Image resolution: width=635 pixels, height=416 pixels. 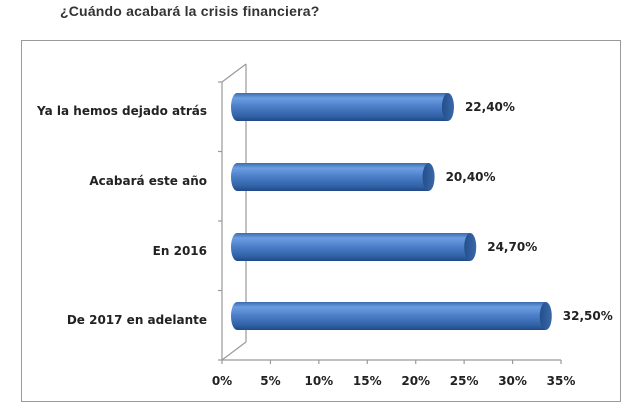 What do you see at coordinates (234, 73) in the screenshot?
I see `top-depth-edge` at bounding box center [234, 73].